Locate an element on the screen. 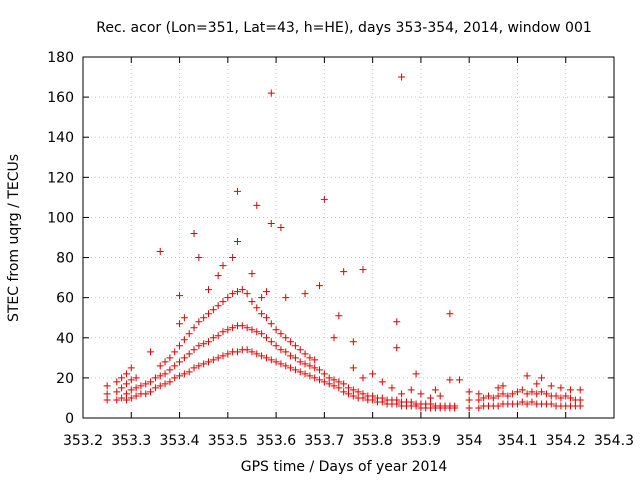 The image size is (640, 480). x-tick-label: 353.9 is located at coordinates (421, 441).